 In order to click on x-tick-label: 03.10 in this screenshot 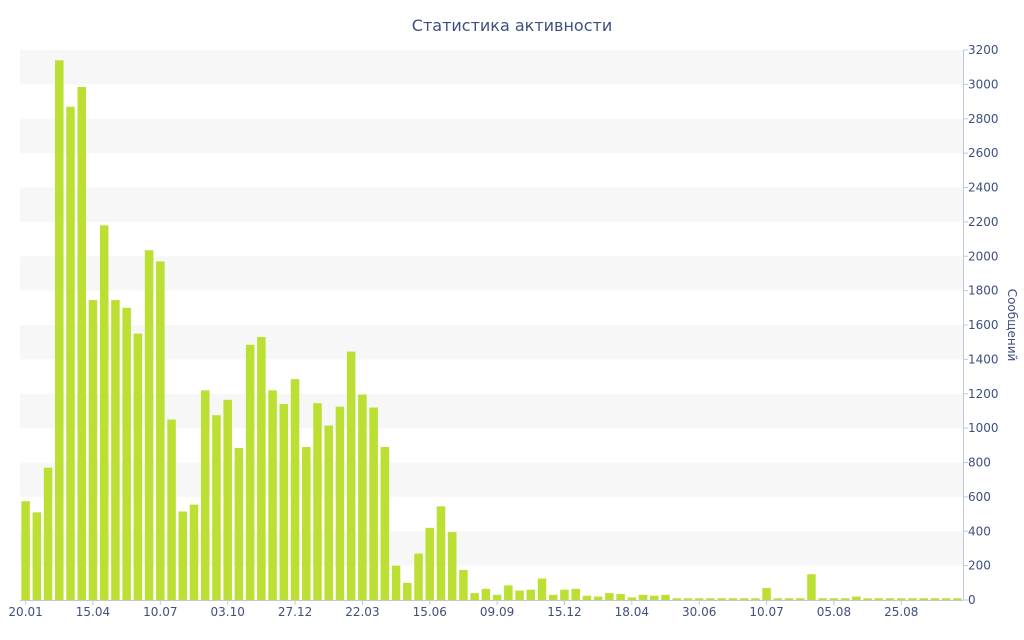, I will do `click(228, 612)`.